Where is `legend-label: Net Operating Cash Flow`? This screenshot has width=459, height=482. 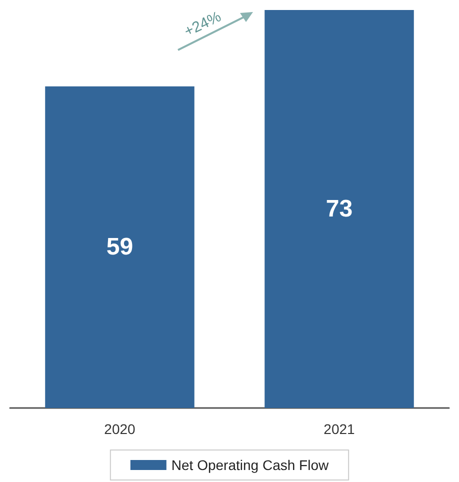 legend-label: Net Operating Cash Flow is located at coordinates (250, 465).